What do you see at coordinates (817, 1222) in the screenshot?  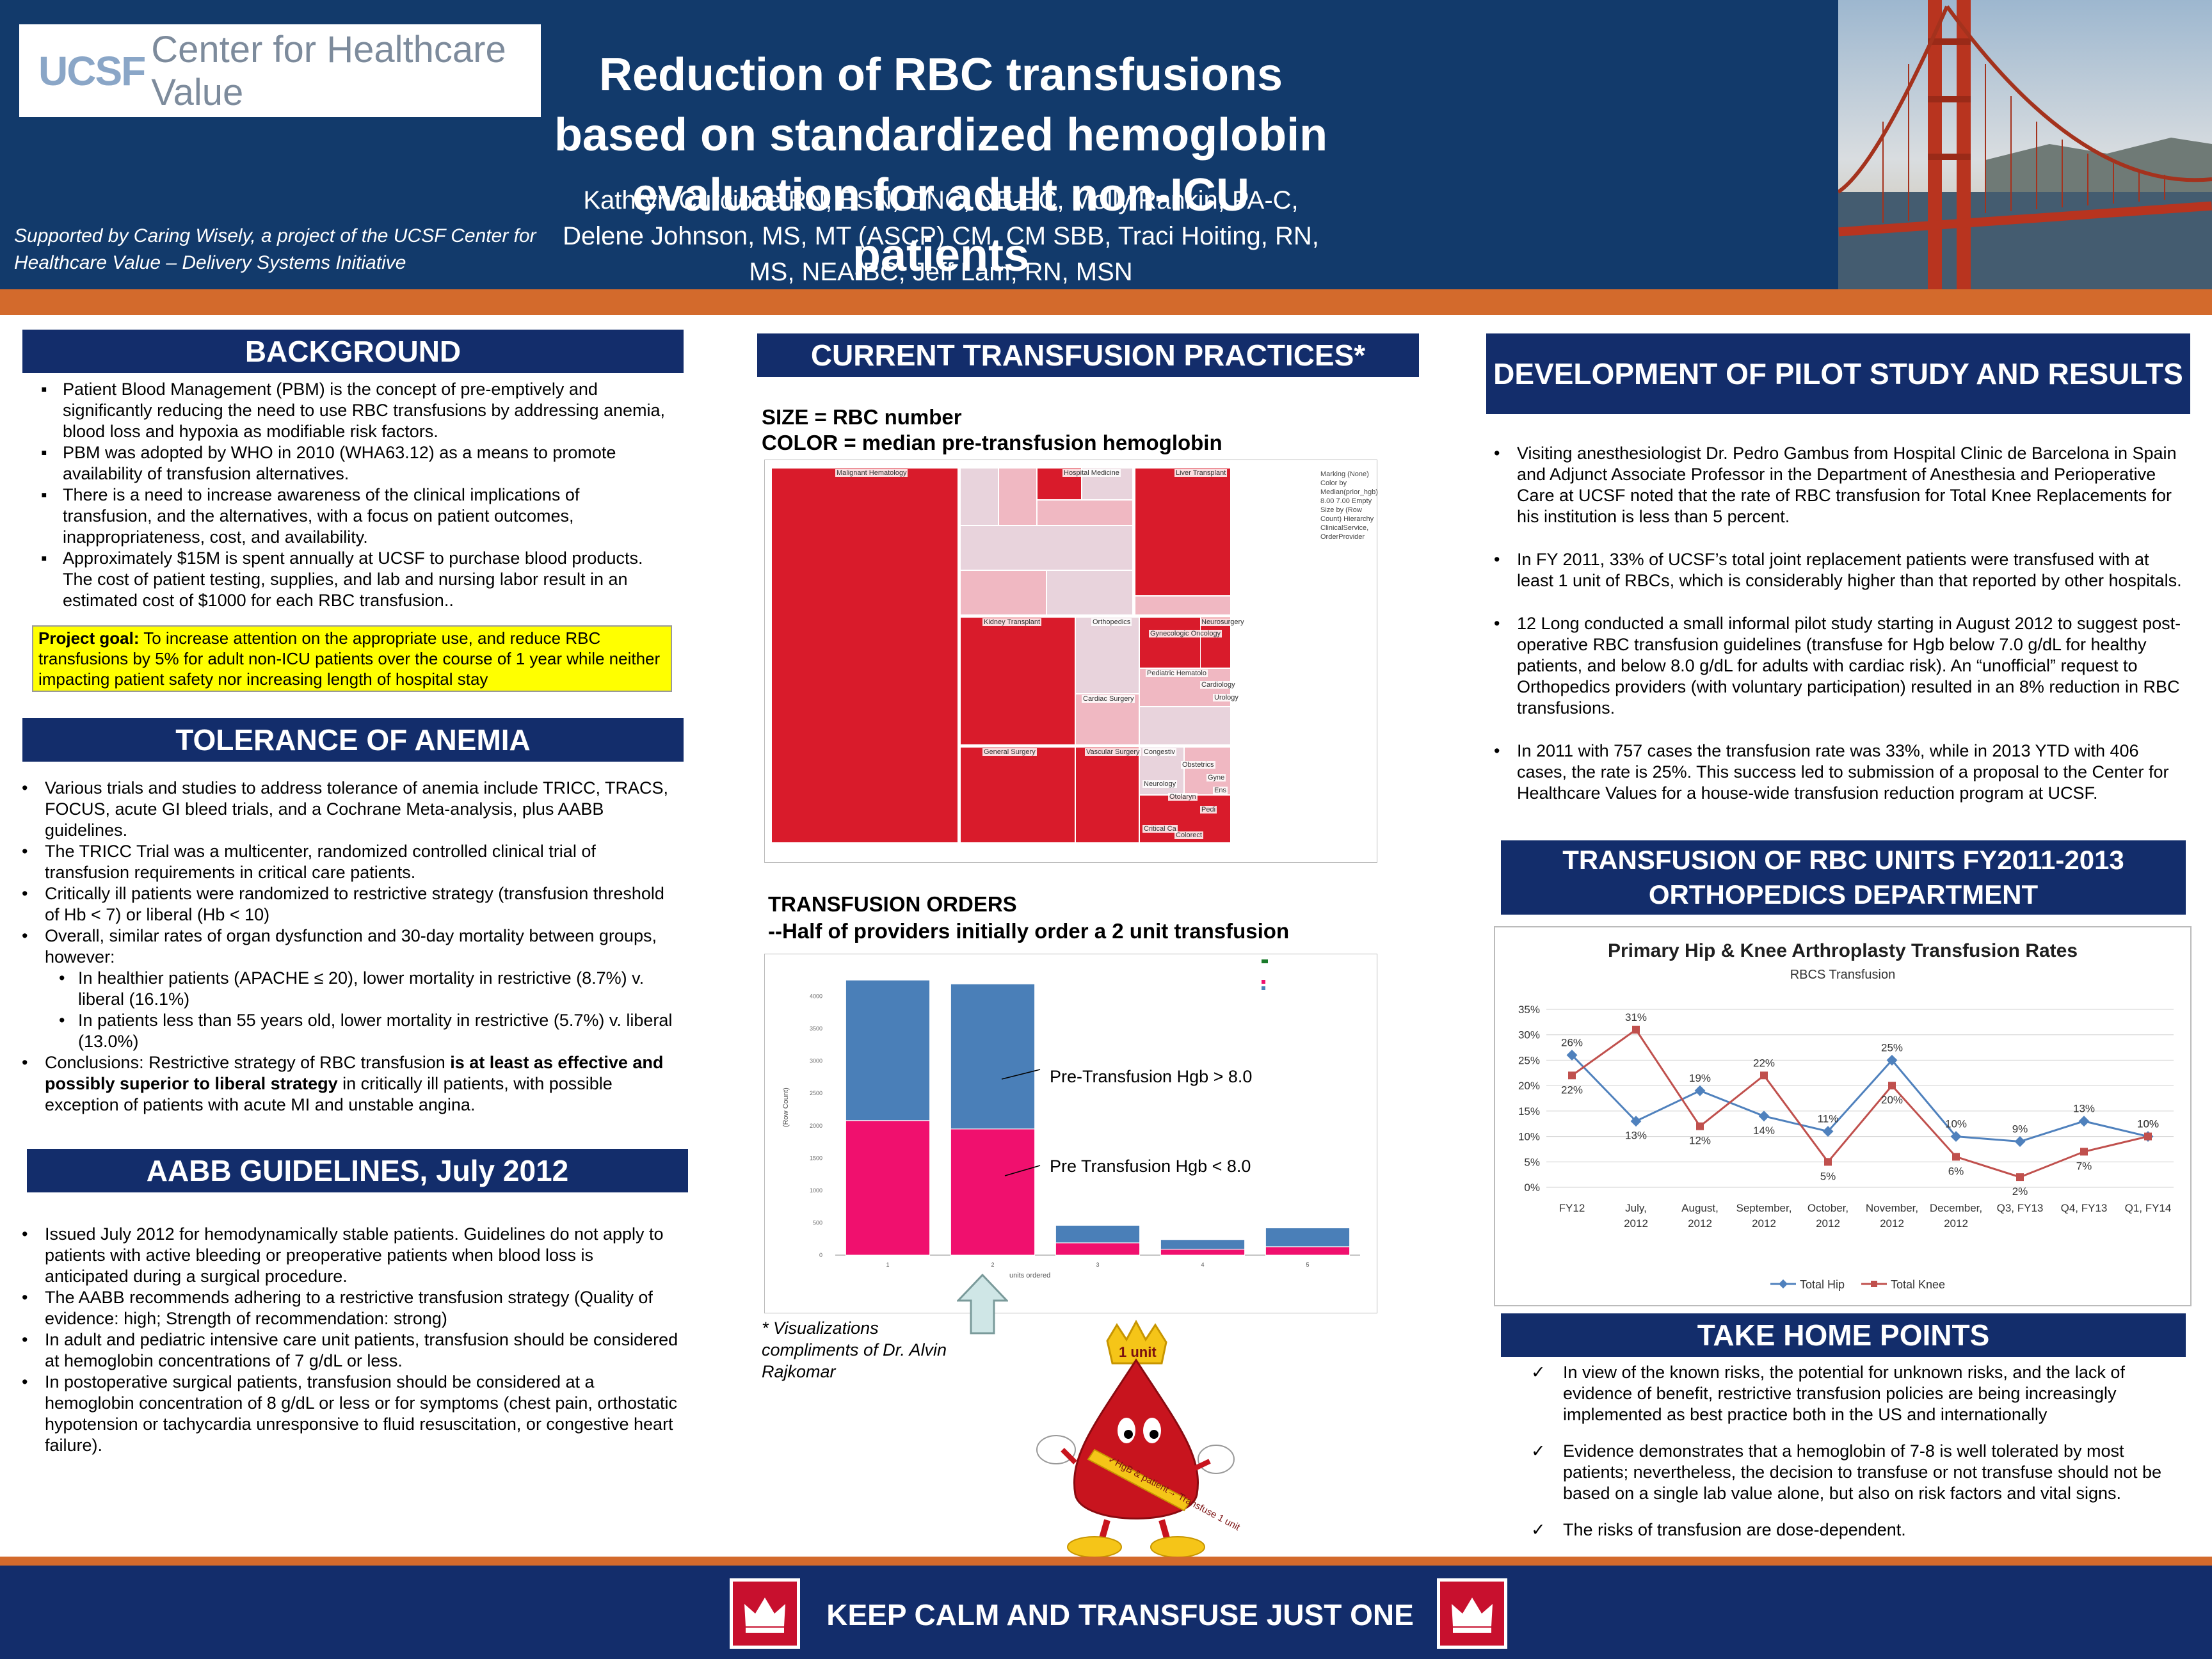 I see `orders-y-tick: 500` at bounding box center [817, 1222].